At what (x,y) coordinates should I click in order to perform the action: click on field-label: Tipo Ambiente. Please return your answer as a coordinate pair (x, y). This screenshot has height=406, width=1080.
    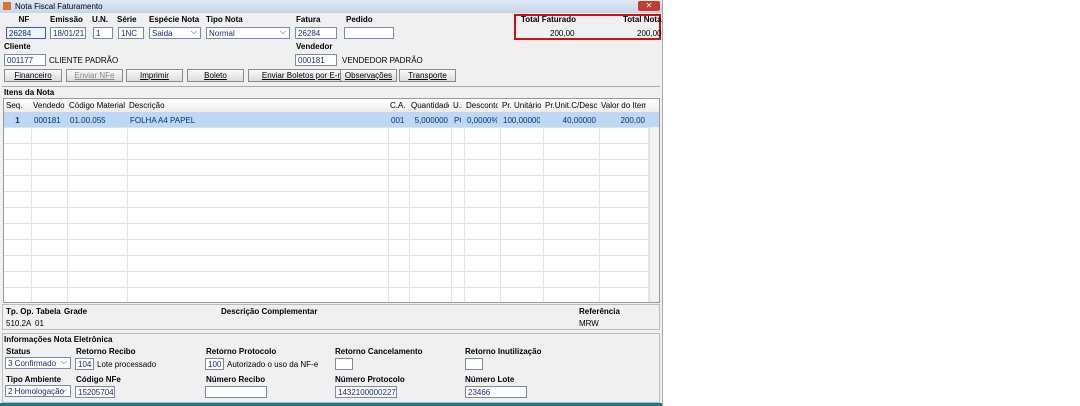
    Looking at the image, I should click on (34, 379).